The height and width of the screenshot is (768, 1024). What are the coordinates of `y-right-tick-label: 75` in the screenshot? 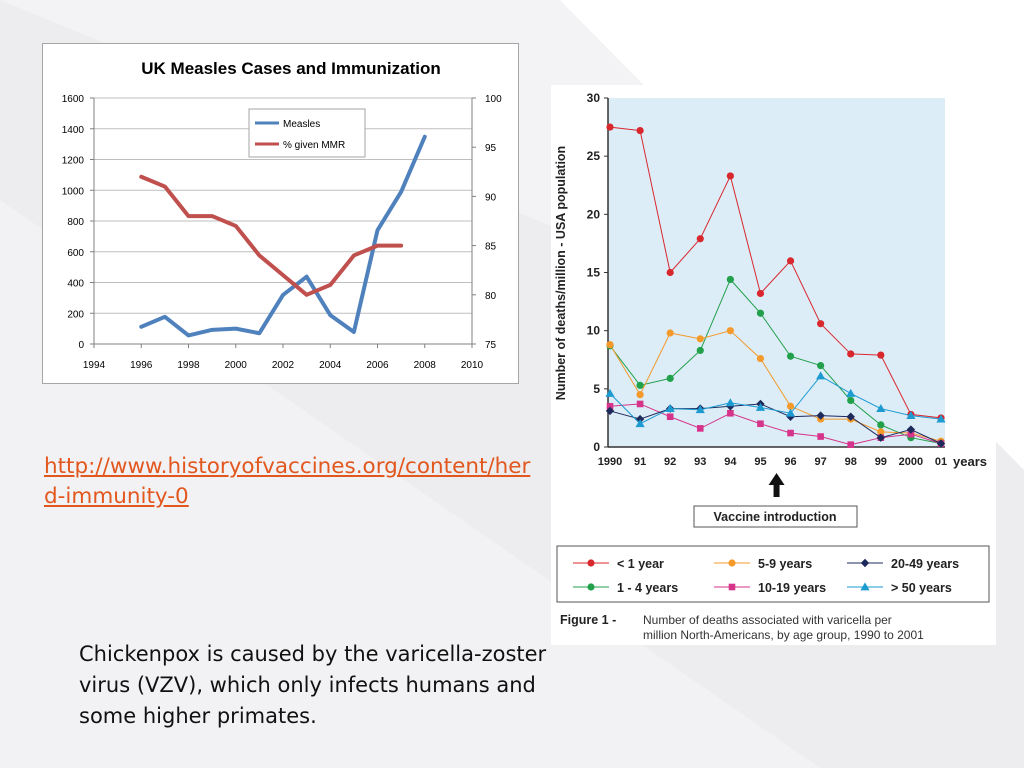 It's located at (491, 345).